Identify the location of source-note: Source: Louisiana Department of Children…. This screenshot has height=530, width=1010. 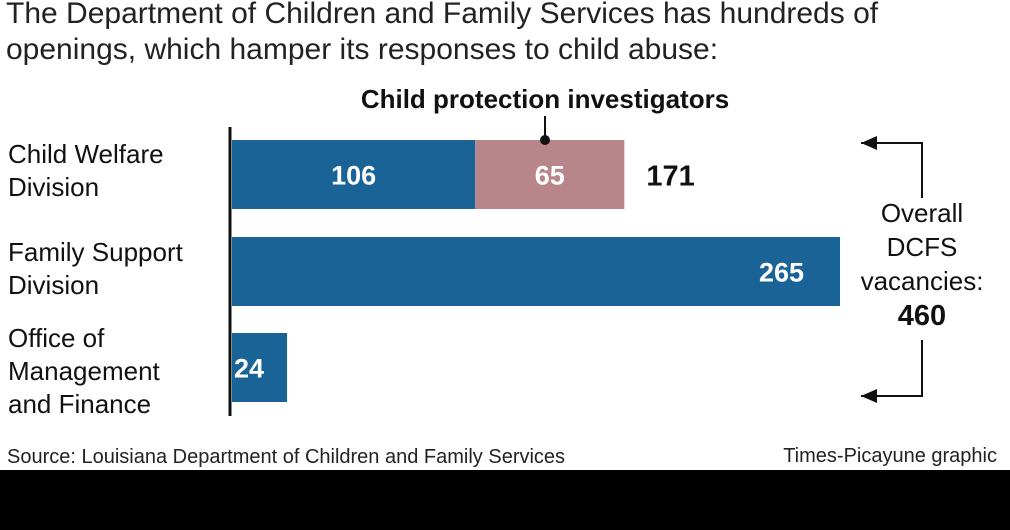
(286, 457).